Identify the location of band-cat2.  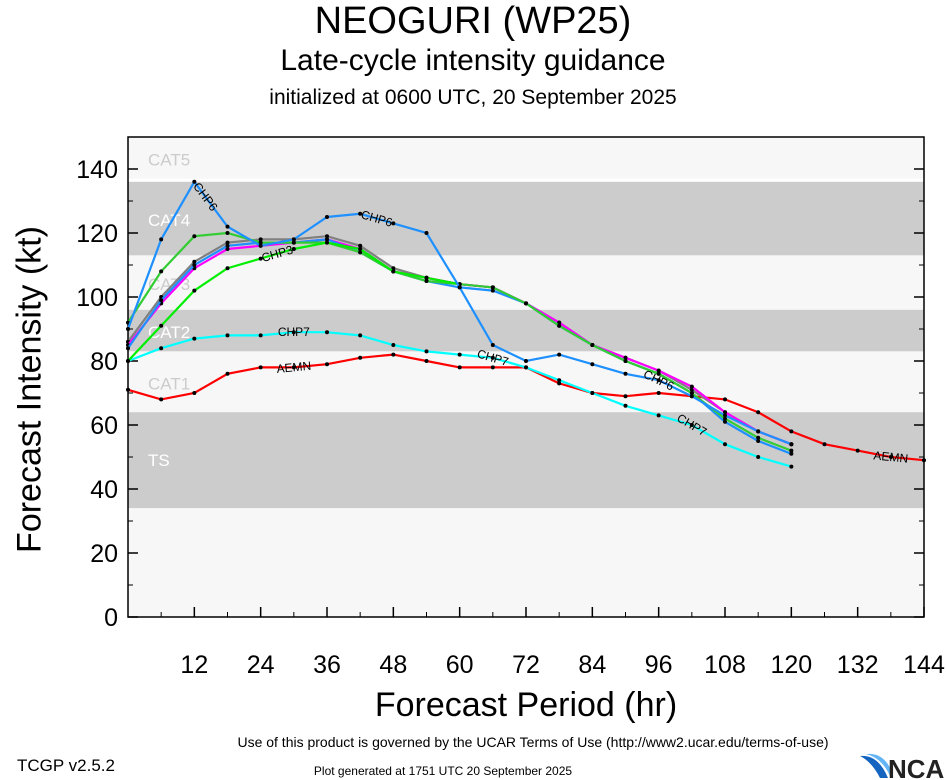
(526, 330).